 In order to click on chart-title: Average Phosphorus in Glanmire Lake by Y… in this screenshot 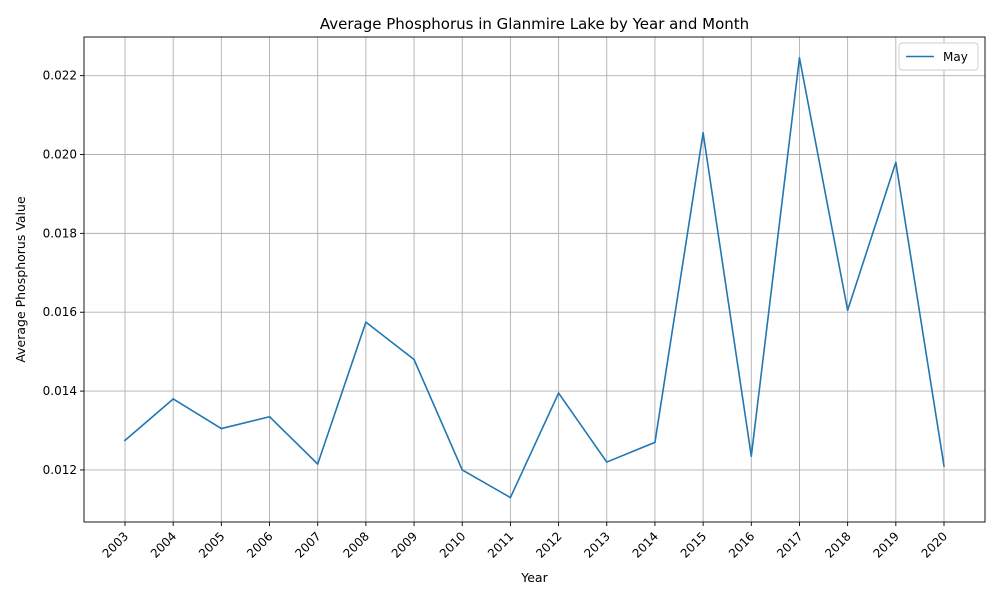, I will do `click(534, 24)`.